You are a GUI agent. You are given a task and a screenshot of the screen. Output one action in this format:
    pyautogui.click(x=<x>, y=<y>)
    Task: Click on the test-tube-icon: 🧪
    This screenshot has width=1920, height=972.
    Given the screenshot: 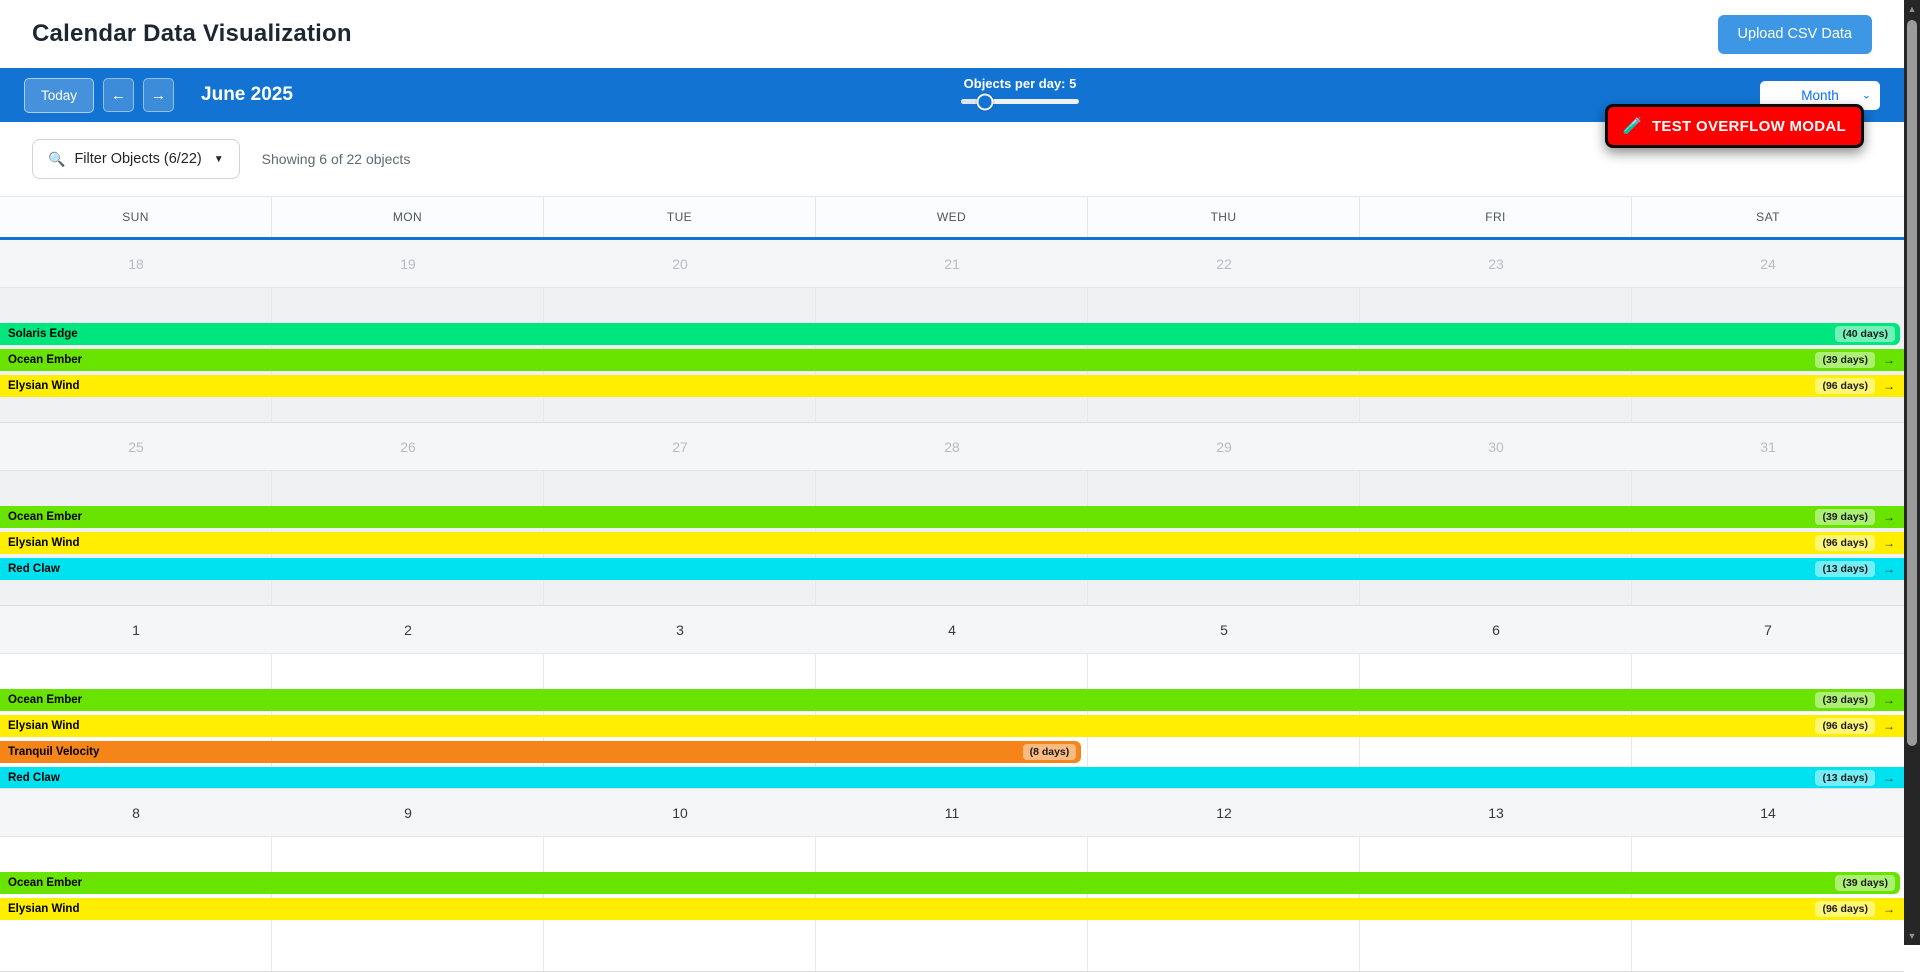 What is the action you would take?
    pyautogui.click(x=1632, y=126)
    